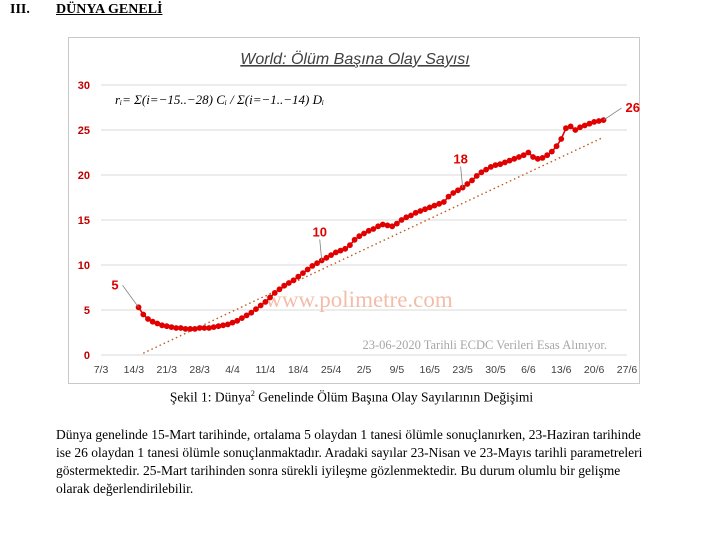 This screenshot has height=537, width=703. I want to click on x-tick-label: 13/6, so click(561, 370).